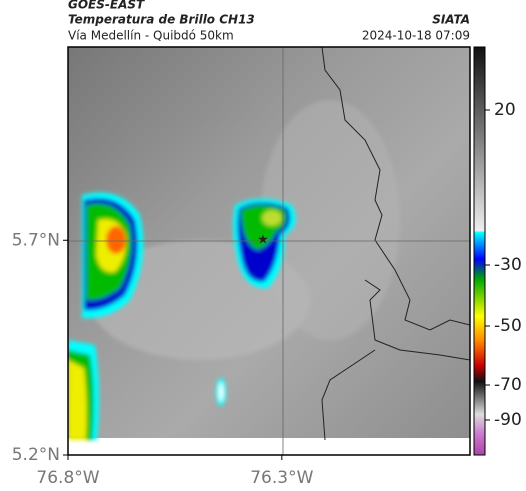 The width and height of the screenshot is (526, 491). Describe the element at coordinates (479, 251) in the screenshot. I see `colorbar` at that location.